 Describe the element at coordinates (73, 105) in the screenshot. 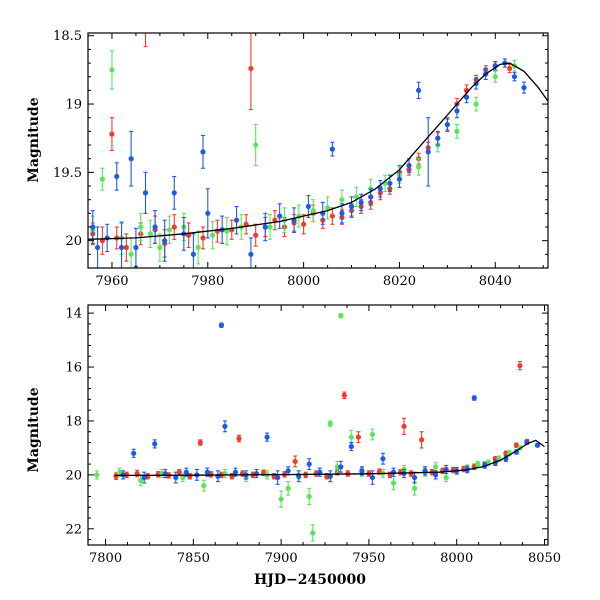

I see `top-y-tick-label: 19` at that location.